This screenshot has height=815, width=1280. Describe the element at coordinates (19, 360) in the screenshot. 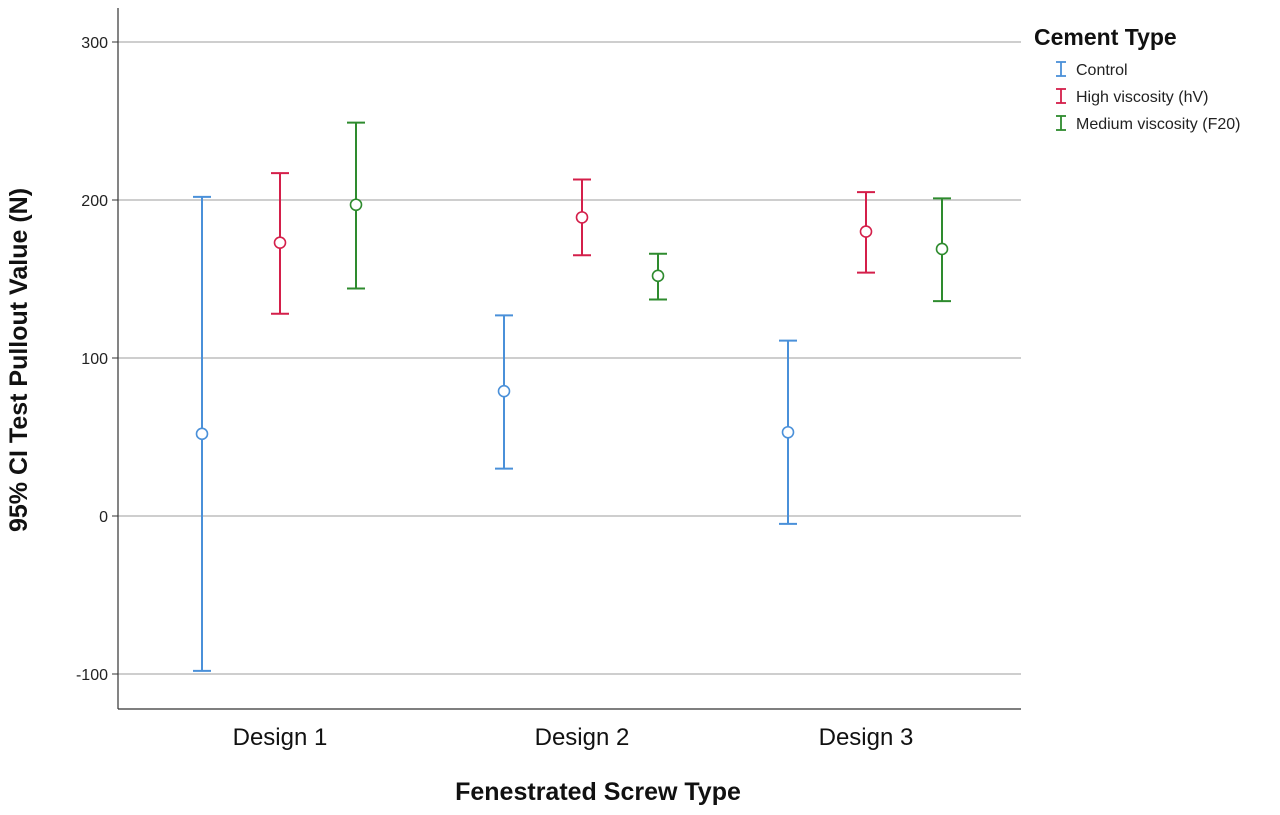

I see `y-axis-title: 95% CI Test Pullout Value (N)` at that location.